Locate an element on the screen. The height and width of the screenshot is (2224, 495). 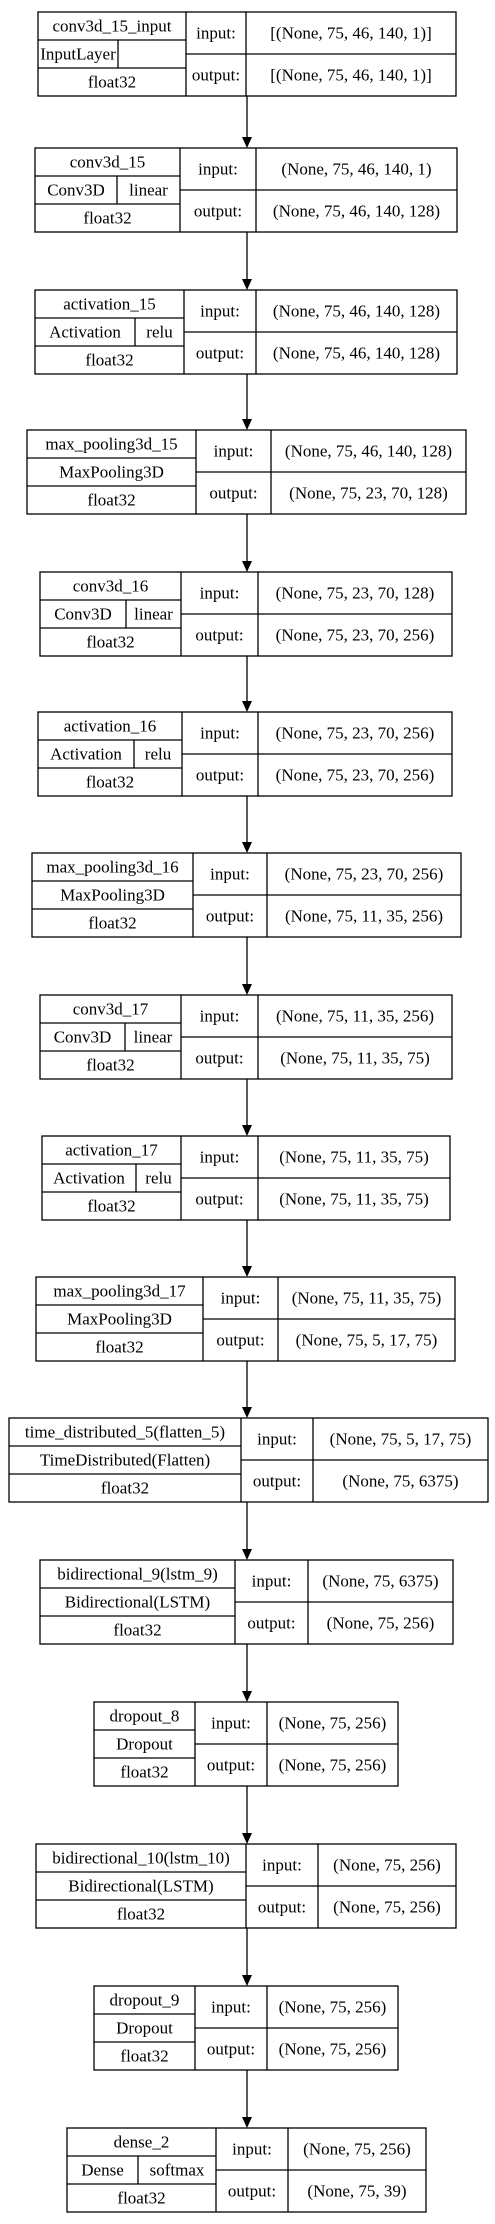
layer-name: max_pooling3d_16 is located at coordinates (112, 867).